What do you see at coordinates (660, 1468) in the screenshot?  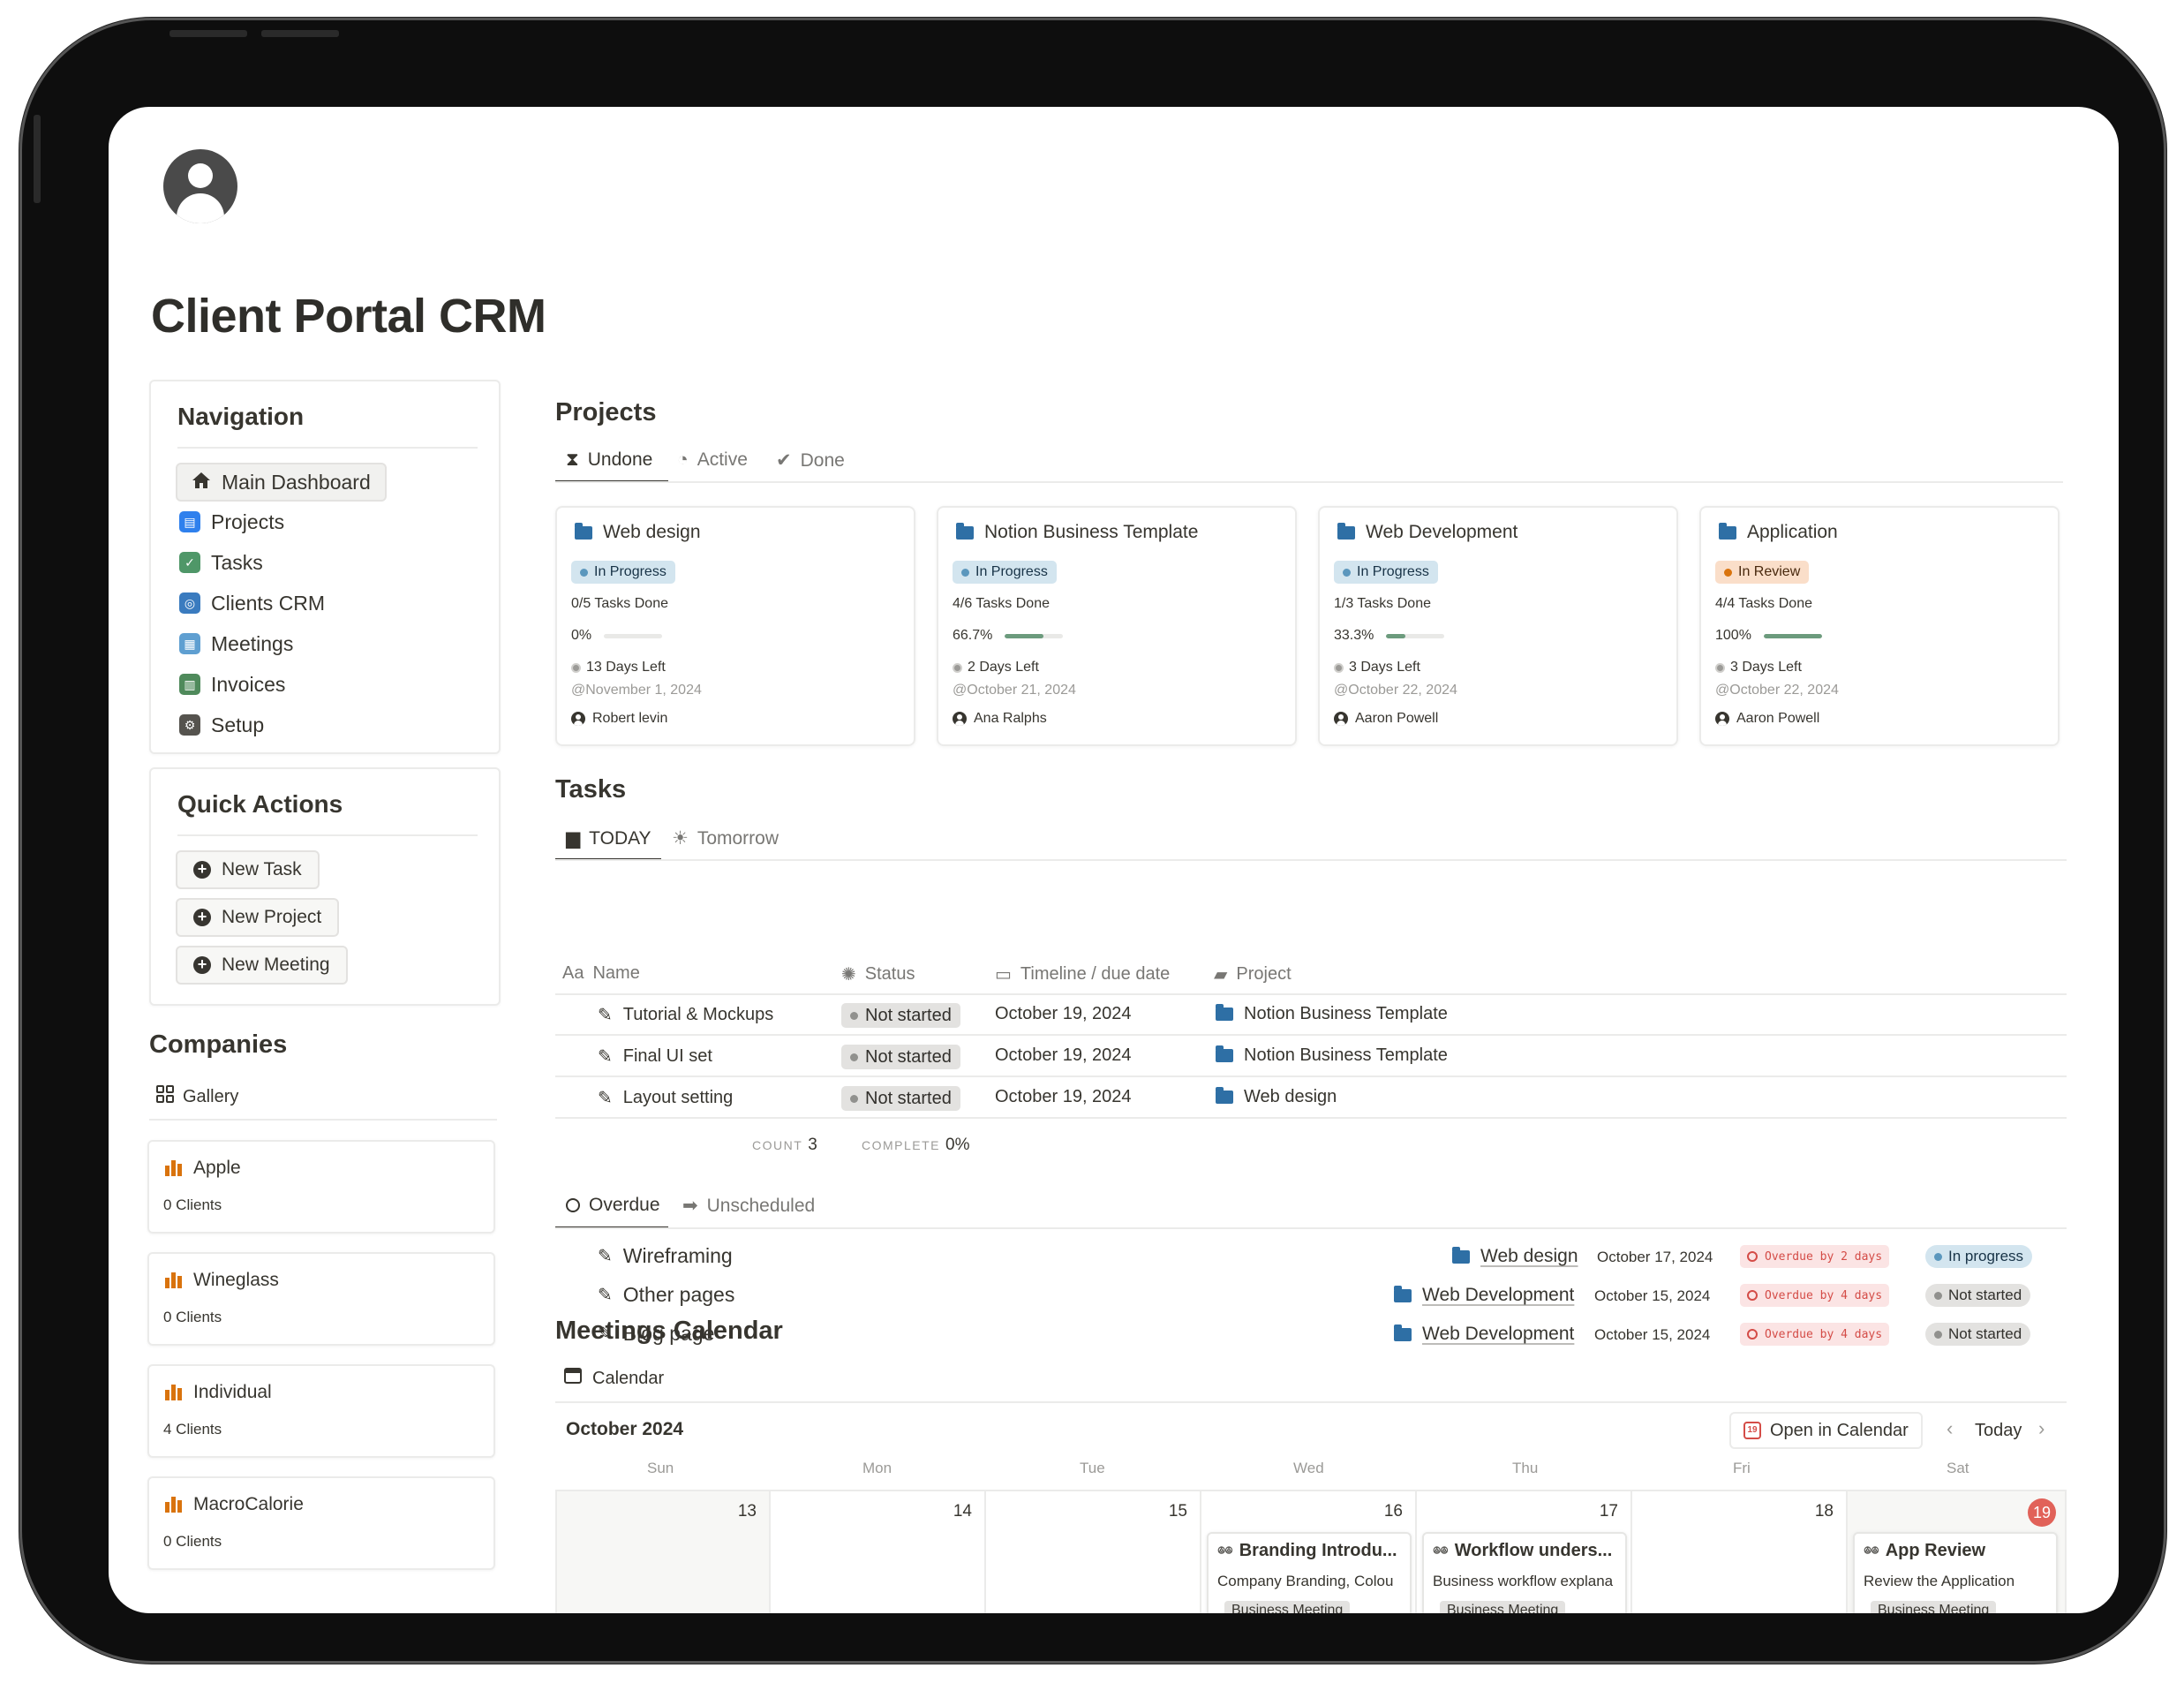 I see `weekday-label: Sun` at bounding box center [660, 1468].